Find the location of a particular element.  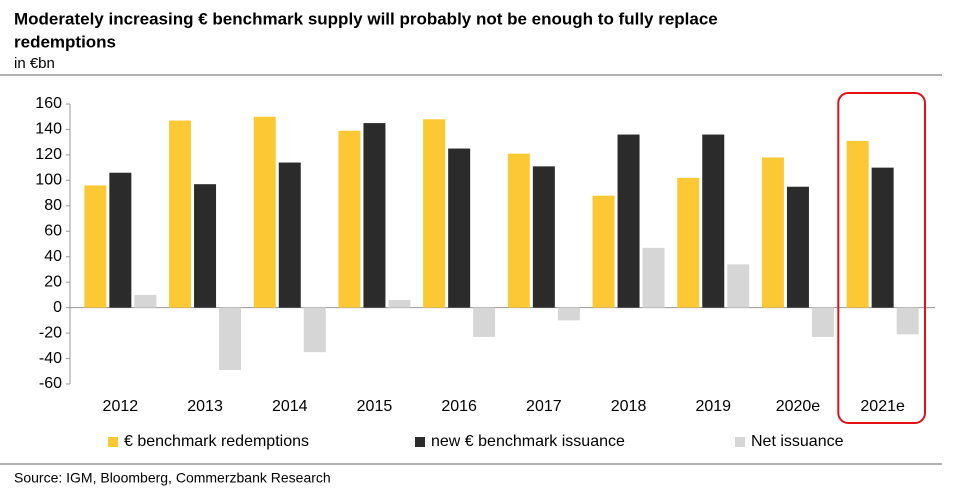

y-tick-label: 20 is located at coordinates (53, 281).